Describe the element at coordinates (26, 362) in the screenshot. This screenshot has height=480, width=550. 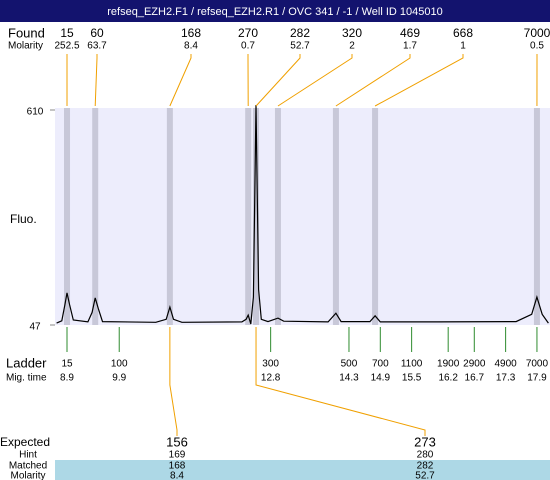
I see `ladder-label: Ladder` at that location.